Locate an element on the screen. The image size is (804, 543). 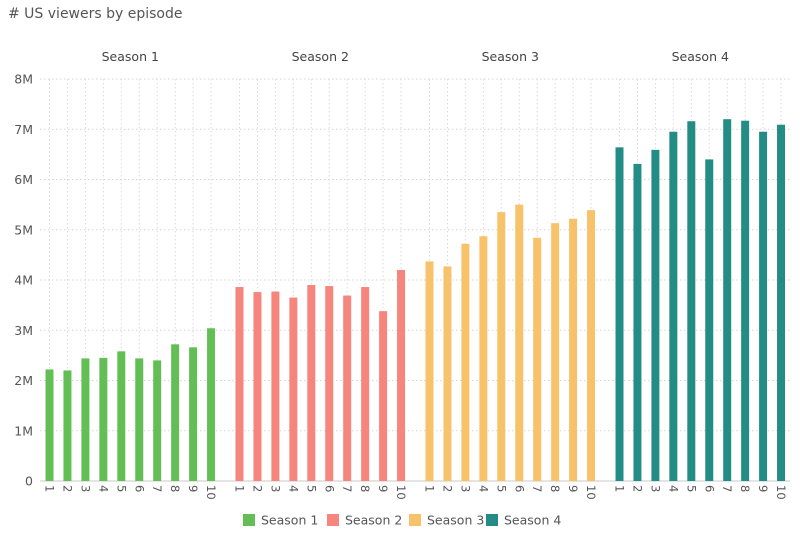
legend-item-season-1: Season 1 is located at coordinates (280, 520).